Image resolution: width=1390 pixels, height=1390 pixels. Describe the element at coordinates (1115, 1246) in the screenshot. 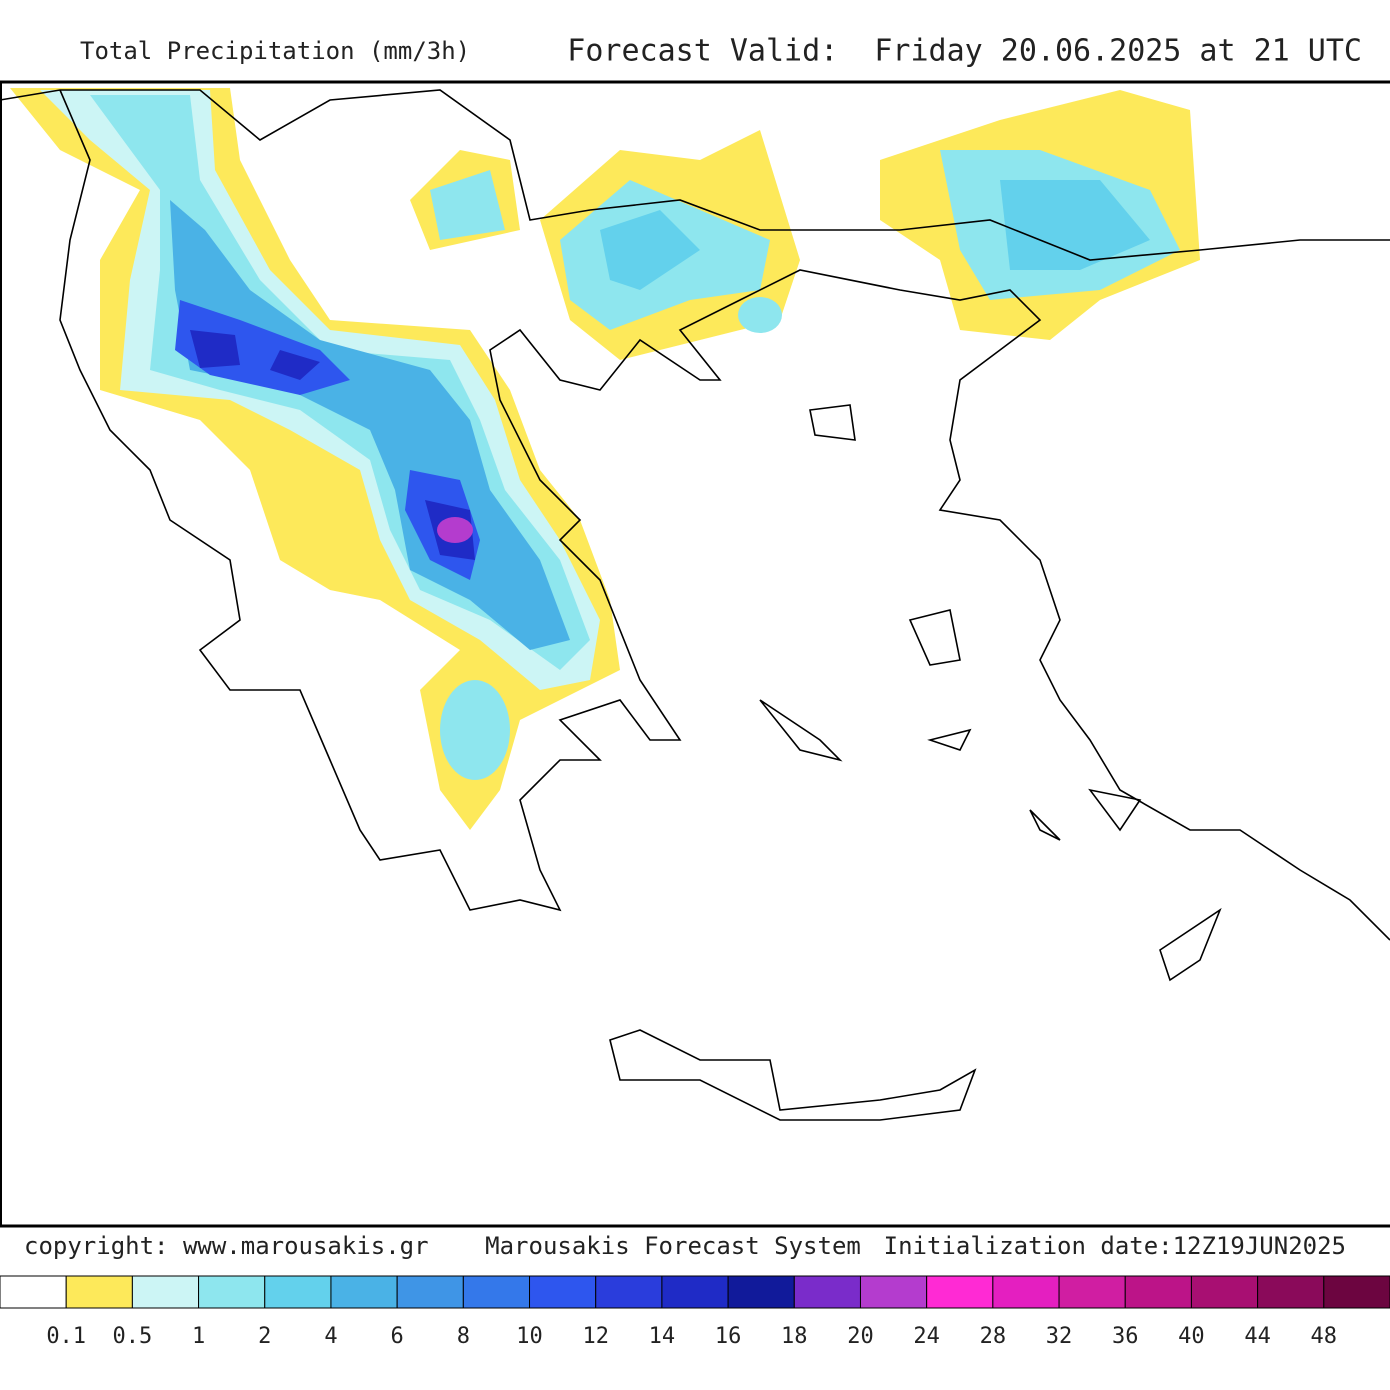

I see `initialization: Initialization date:12Z19JUN2025` at that location.